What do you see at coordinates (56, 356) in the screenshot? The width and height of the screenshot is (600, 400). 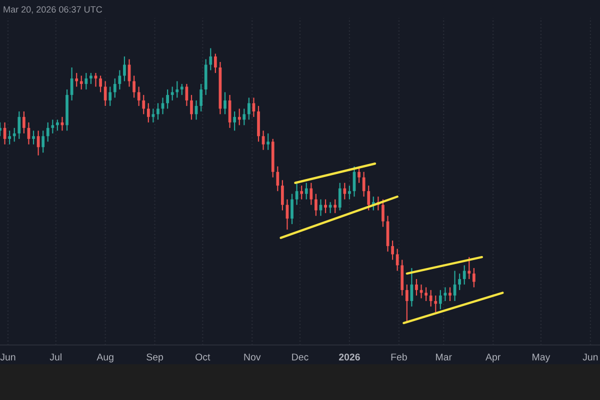 I see `x-tick-label: Jul` at bounding box center [56, 356].